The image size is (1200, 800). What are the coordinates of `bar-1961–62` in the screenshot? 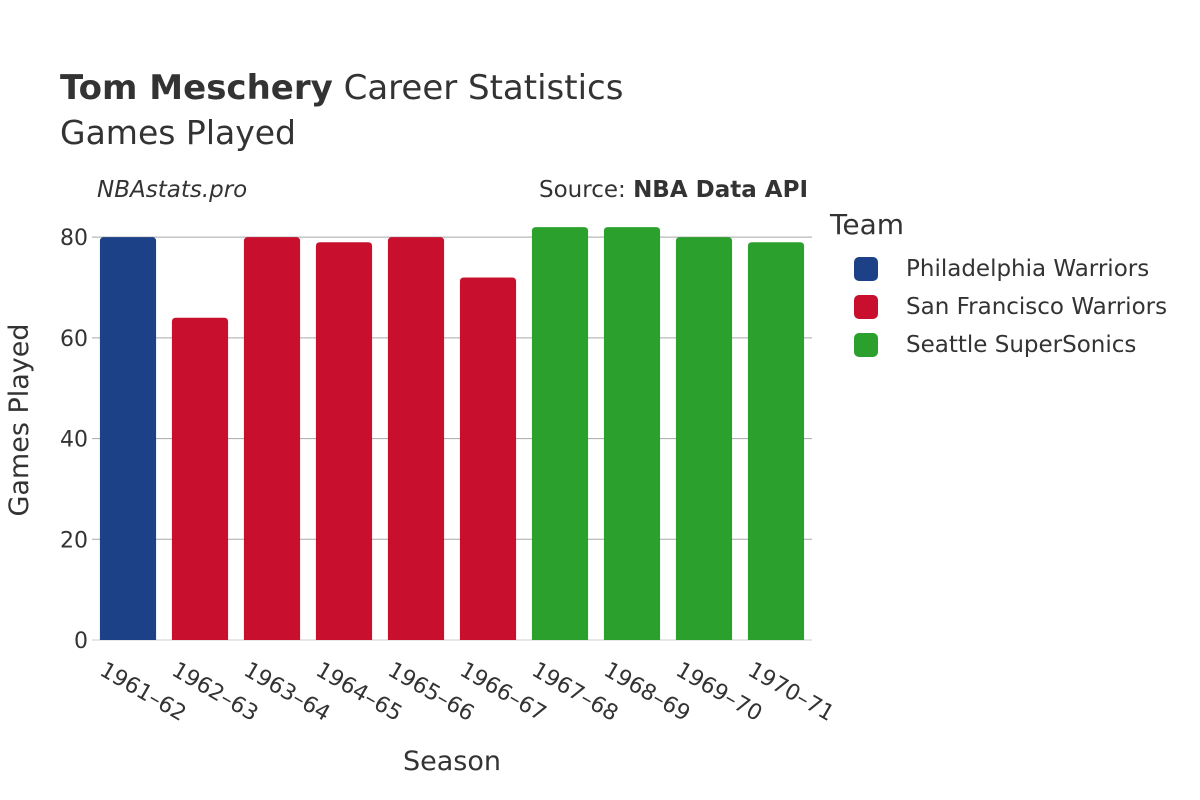 It's located at (128, 439).